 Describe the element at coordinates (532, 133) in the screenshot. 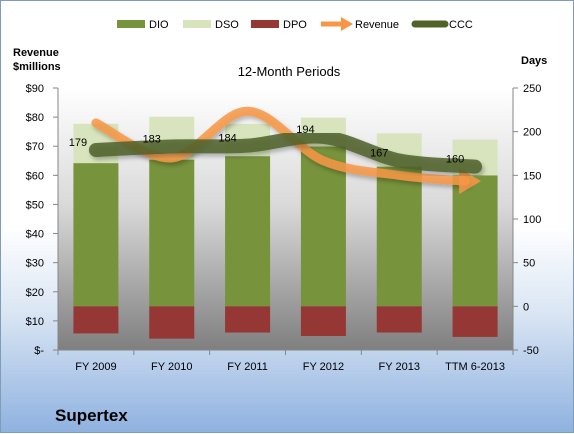

I see `right-tick-label-5: 200` at that location.